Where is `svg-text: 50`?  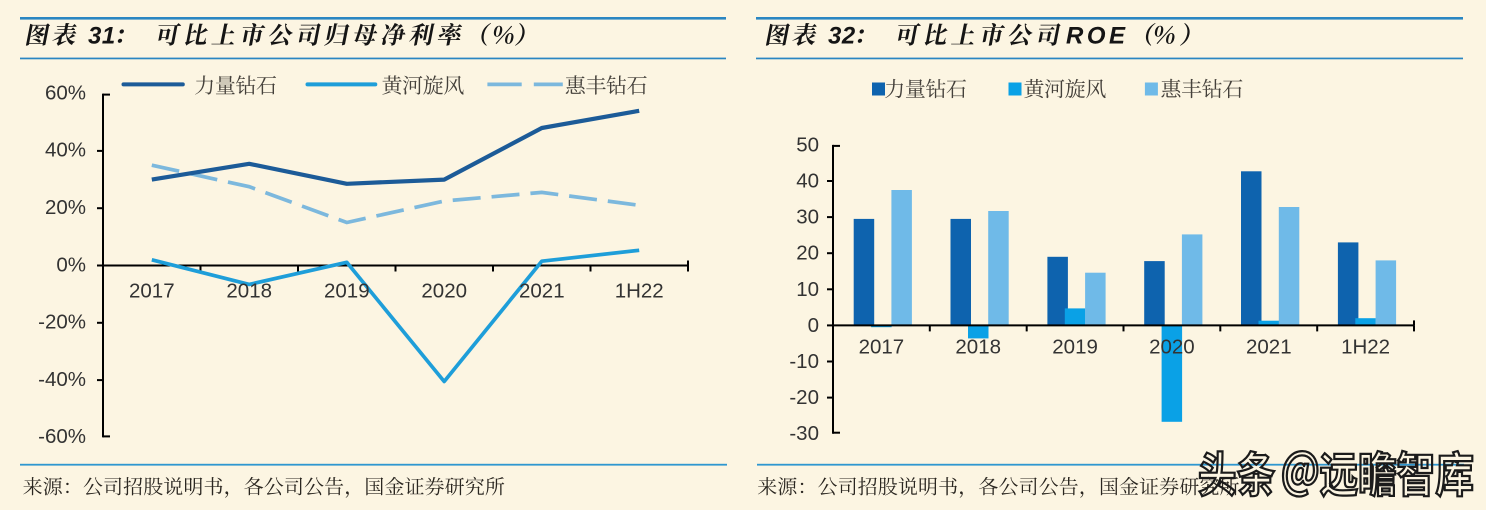
svg-text: 50 is located at coordinates (807, 144).